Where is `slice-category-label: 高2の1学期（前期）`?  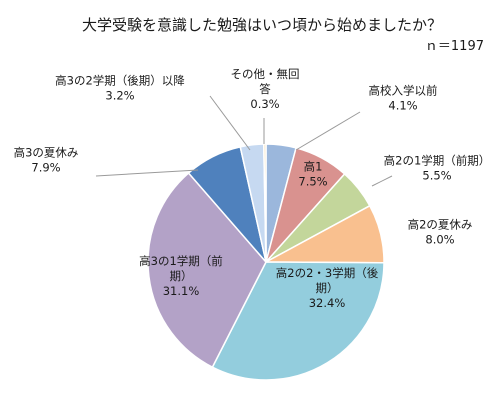 slice-category-label: 高2の1学期（前期） is located at coordinates (437, 161).